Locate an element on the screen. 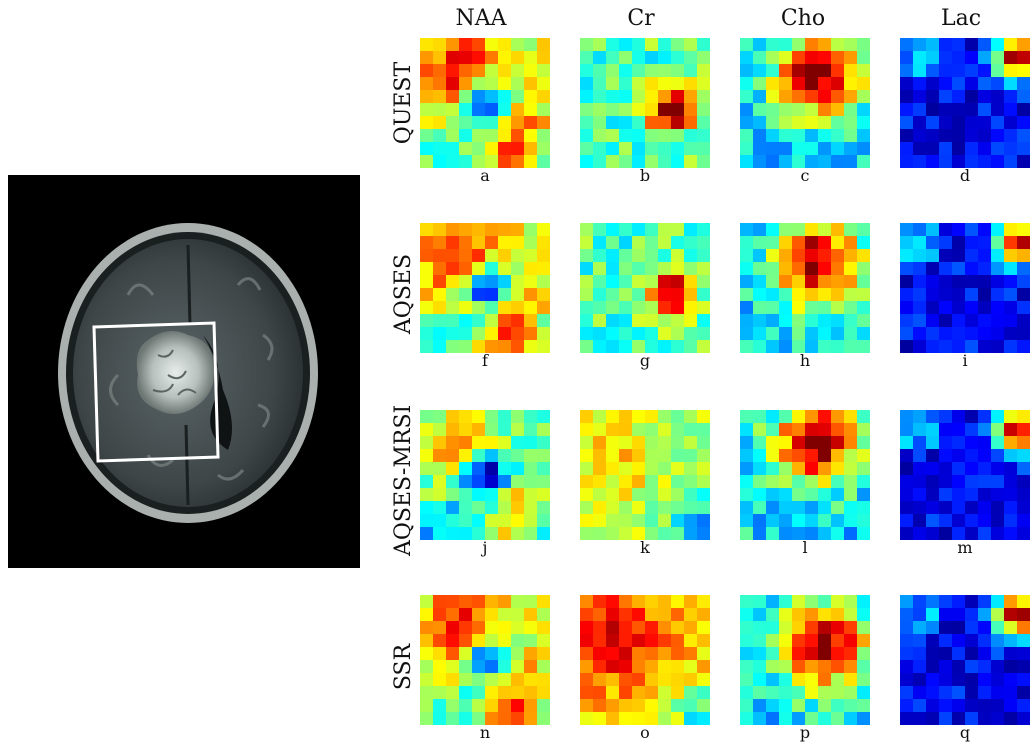 The width and height of the screenshot is (1031, 755). map-ssr-cr: o is located at coordinates (645, 668).